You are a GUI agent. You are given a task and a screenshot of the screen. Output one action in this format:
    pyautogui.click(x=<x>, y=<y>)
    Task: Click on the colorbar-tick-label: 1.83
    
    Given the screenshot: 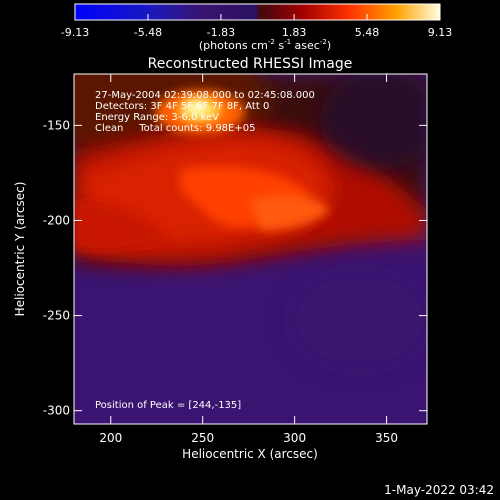 What is the action you would take?
    pyautogui.click(x=294, y=32)
    